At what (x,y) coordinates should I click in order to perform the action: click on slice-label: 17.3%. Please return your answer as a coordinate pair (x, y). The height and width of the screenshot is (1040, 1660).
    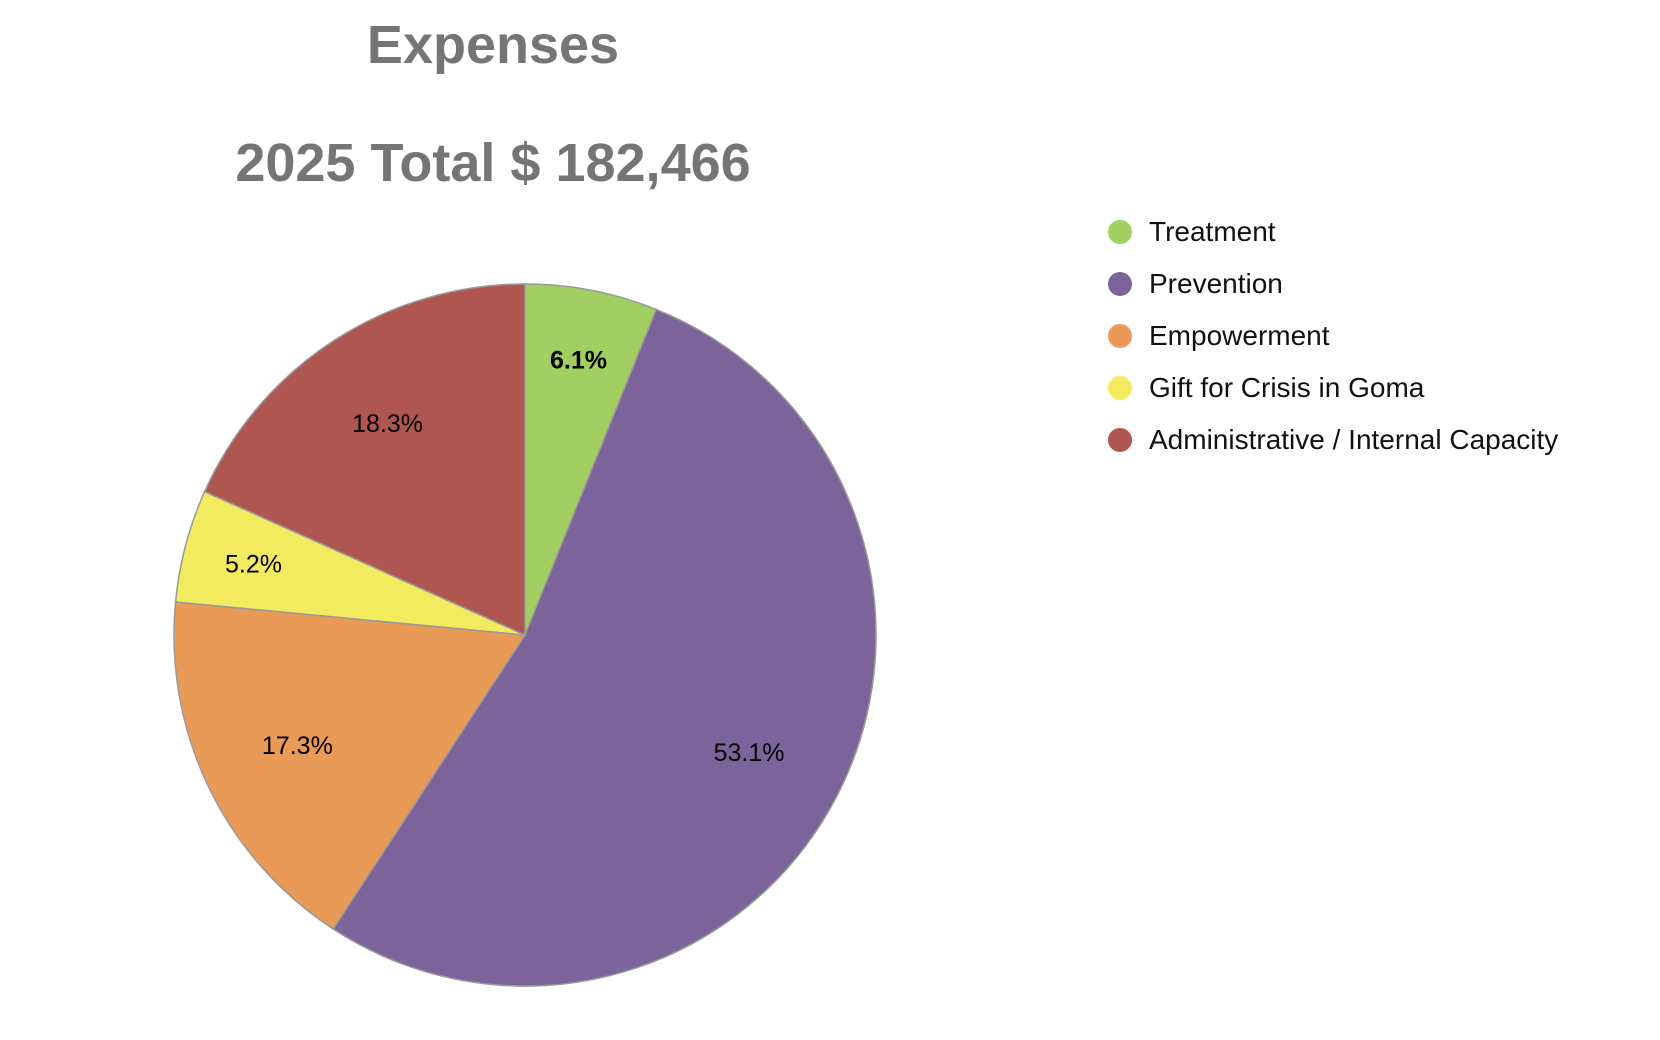
    Looking at the image, I should click on (297, 746).